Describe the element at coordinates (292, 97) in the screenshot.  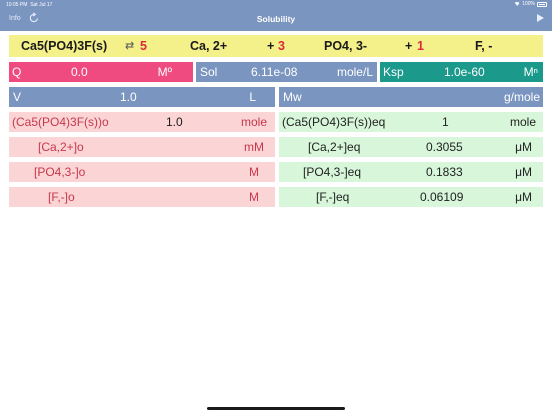
I see `mw-label: Mw` at that location.